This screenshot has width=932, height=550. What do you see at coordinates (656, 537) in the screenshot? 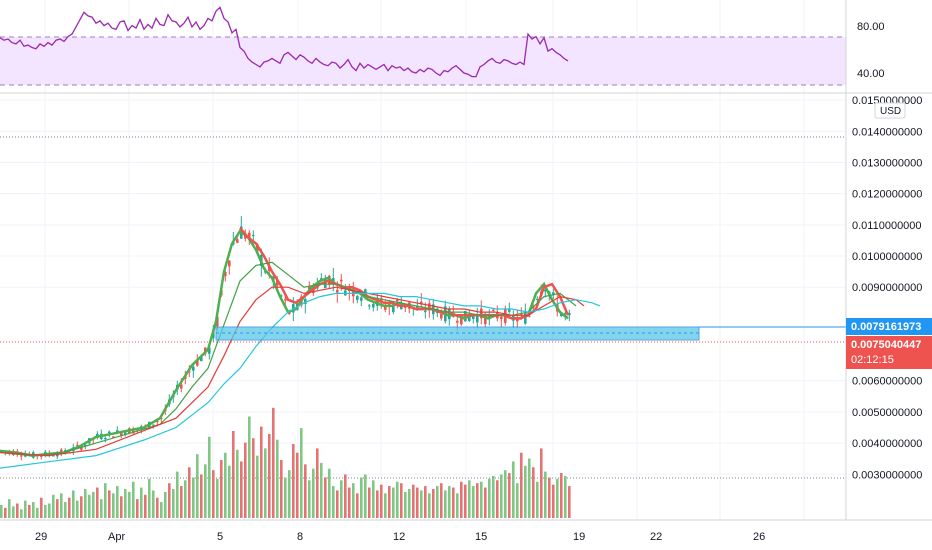
I see `time-tick-label: 22` at bounding box center [656, 537].